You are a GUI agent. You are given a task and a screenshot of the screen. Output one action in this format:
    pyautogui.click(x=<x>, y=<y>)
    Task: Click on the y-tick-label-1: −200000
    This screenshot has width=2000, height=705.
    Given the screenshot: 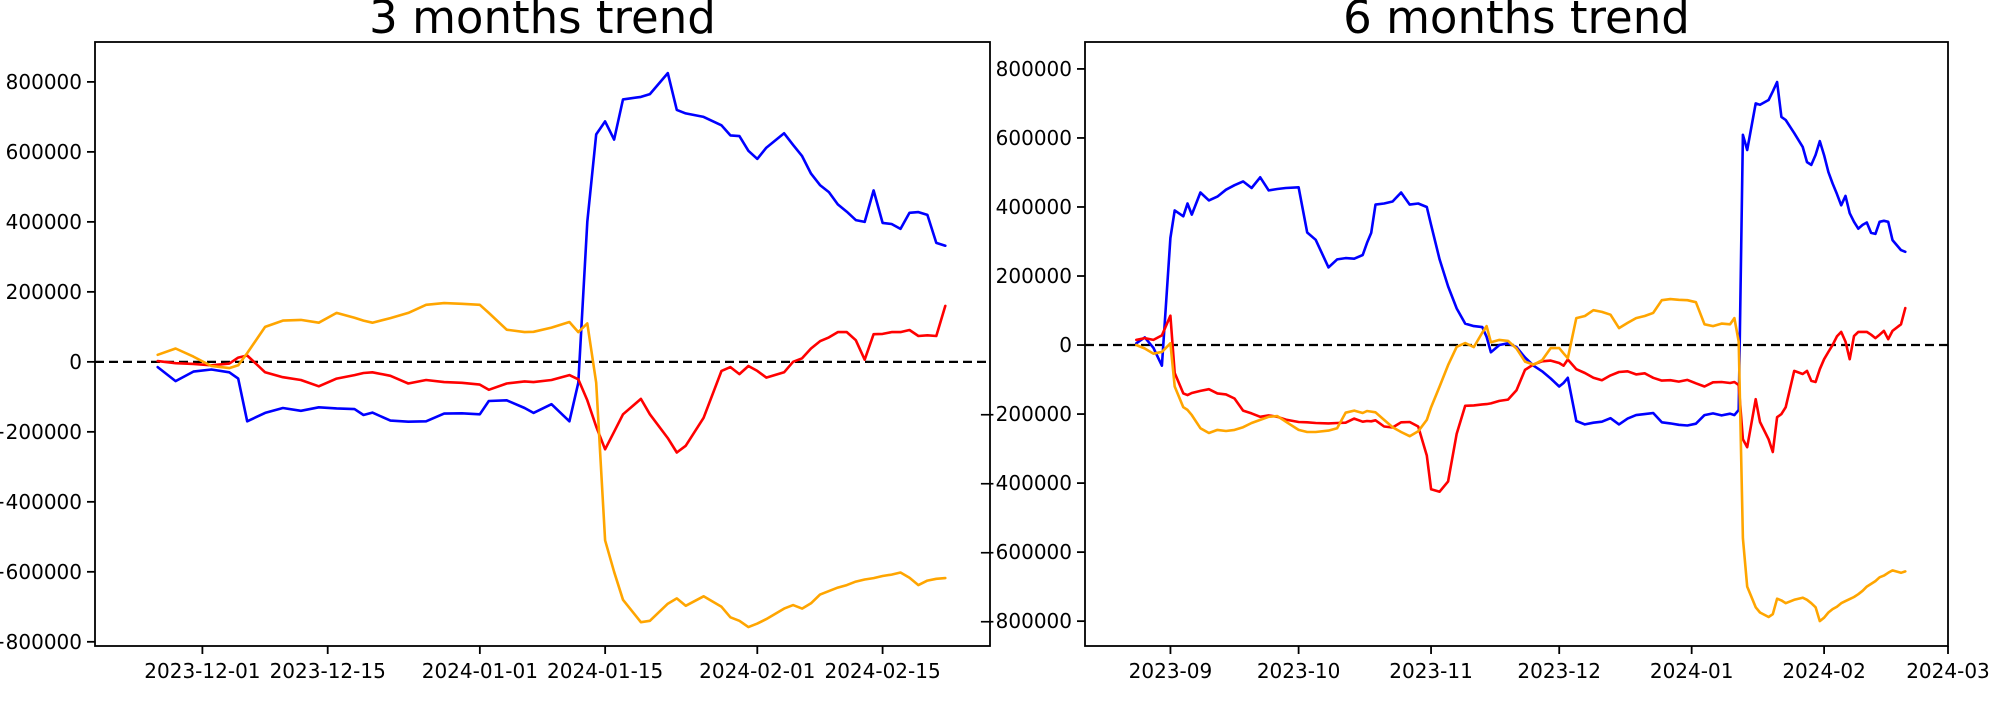 What is the action you would take?
    pyautogui.click(x=1025, y=414)
    